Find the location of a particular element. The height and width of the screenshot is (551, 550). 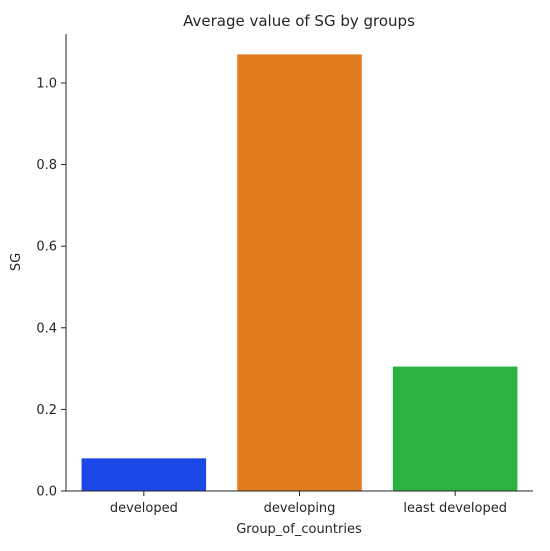

x-tick-label: least developed is located at coordinates (455, 508).